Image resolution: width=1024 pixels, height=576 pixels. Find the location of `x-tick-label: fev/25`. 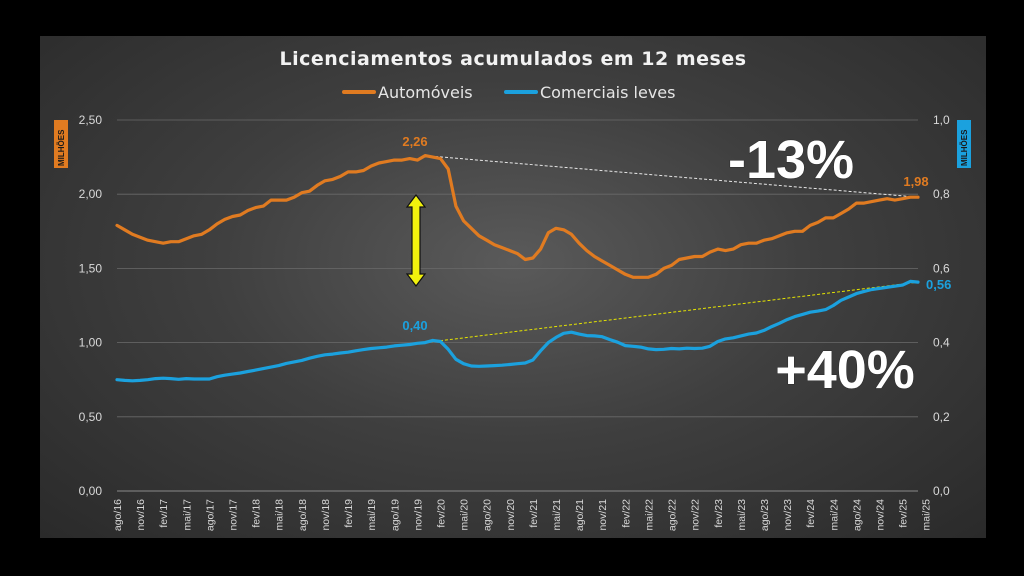

x-tick-label: fev/25 is located at coordinates (904, 513).